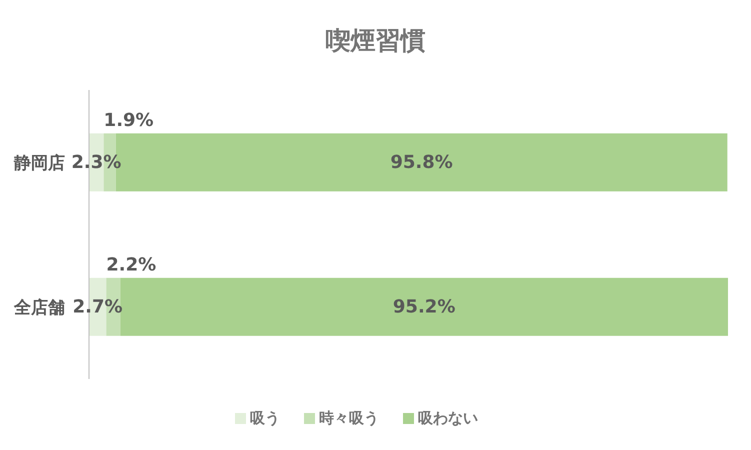 This screenshot has height=450, width=751. Describe the element at coordinates (265, 418) in the screenshot. I see `legend-label: 吸う` at that location.